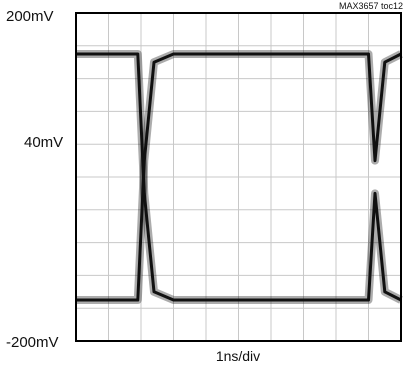 The image size is (405, 369). Describe the element at coordinates (30, 16) in the screenshot. I see `y-tick-label-top: 200mV` at that location.